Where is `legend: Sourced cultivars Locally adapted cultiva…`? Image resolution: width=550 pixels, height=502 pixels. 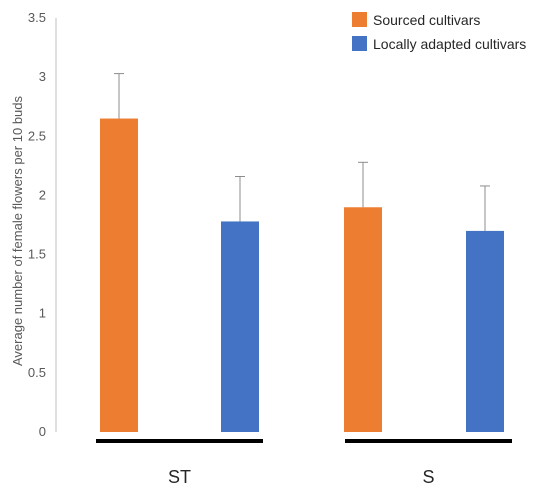
legend: Sourced cultivars Locally adapted cultiva… is located at coordinates (439, 32).